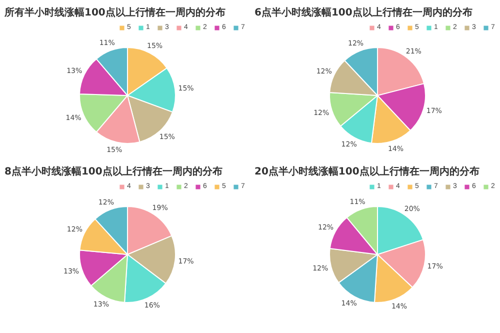 This screenshot has width=500, height=333. I want to click on chart-title: 20点半小时线涨幅100点以上行情在一周内的分布, so click(367, 172).